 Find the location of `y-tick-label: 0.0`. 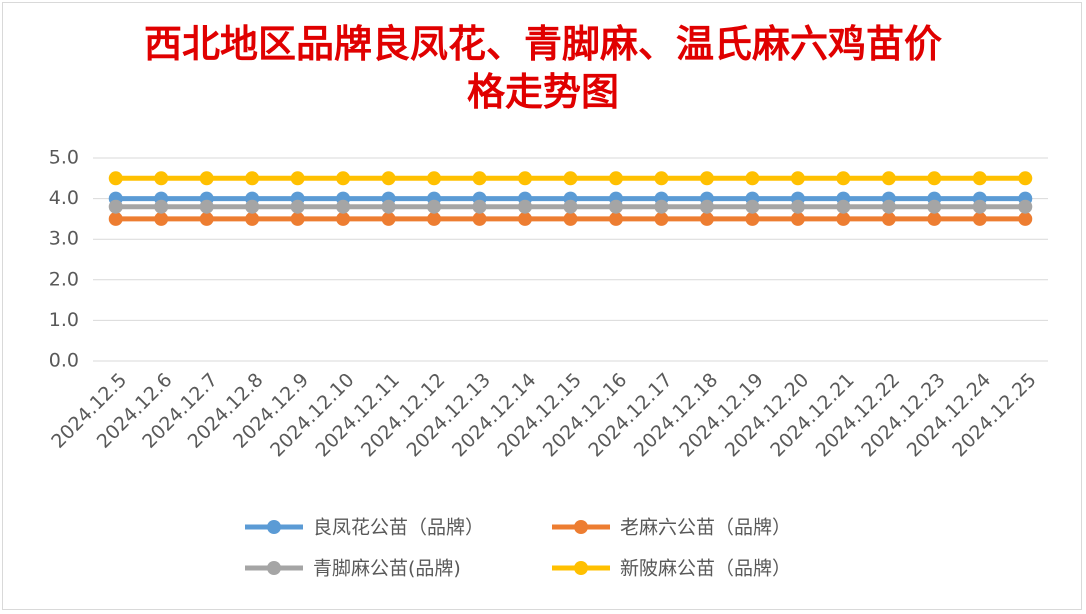

y-tick-label: 0.0 is located at coordinates (64, 361).